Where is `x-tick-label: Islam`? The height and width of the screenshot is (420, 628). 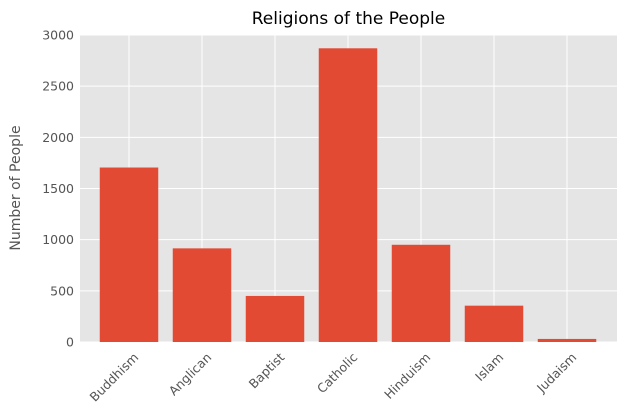 x-tick-label: Islam is located at coordinates (489, 367).